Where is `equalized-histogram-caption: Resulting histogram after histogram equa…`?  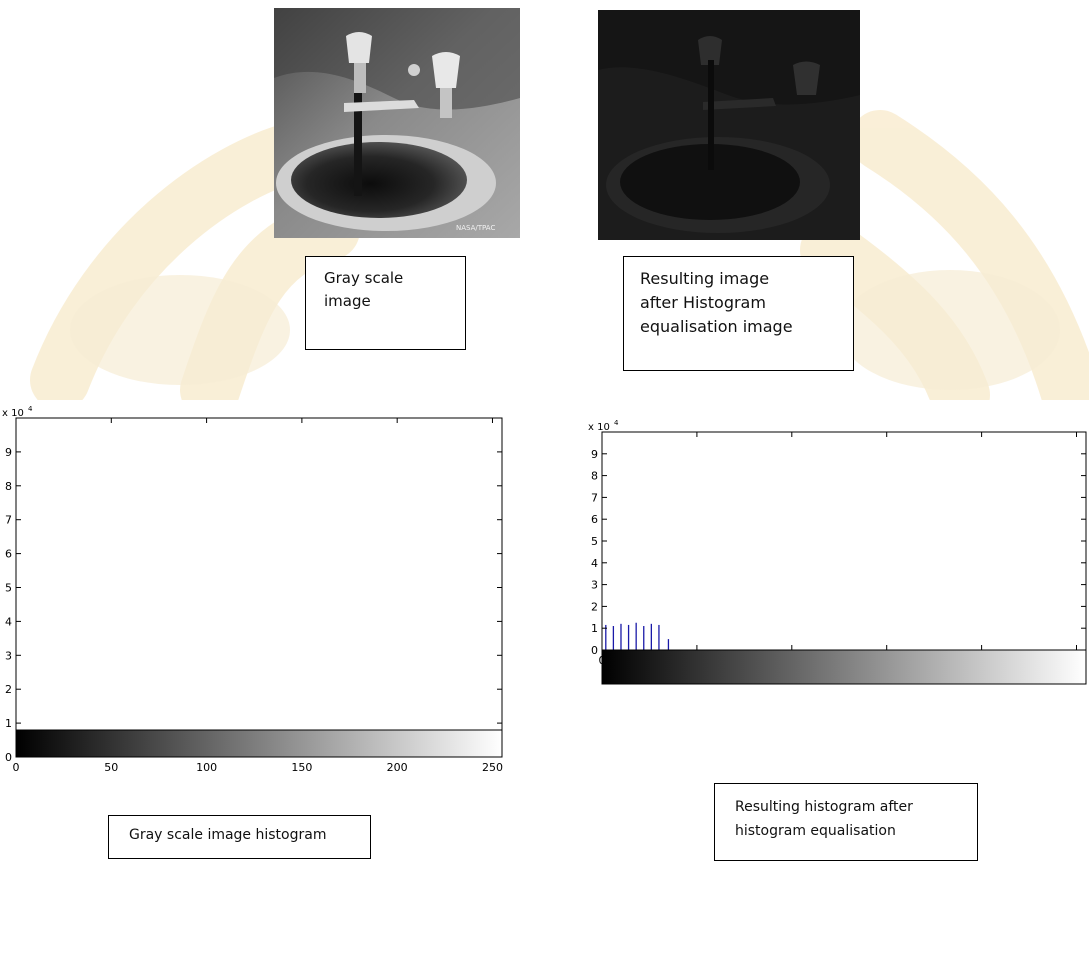
equalized-histogram-caption: Resulting histogram after histogram equa… is located at coordinates (846, 822).